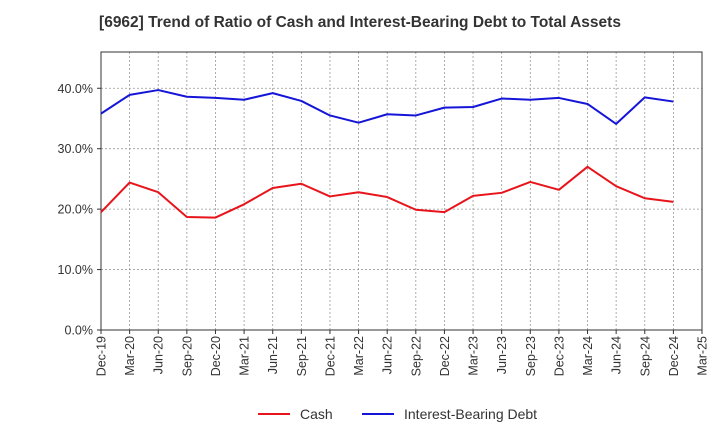  What do you see at coordinates (245, 356) in the screenshot?
I see `x-tick-label: Mar-21` at bounding box center [245, 356].